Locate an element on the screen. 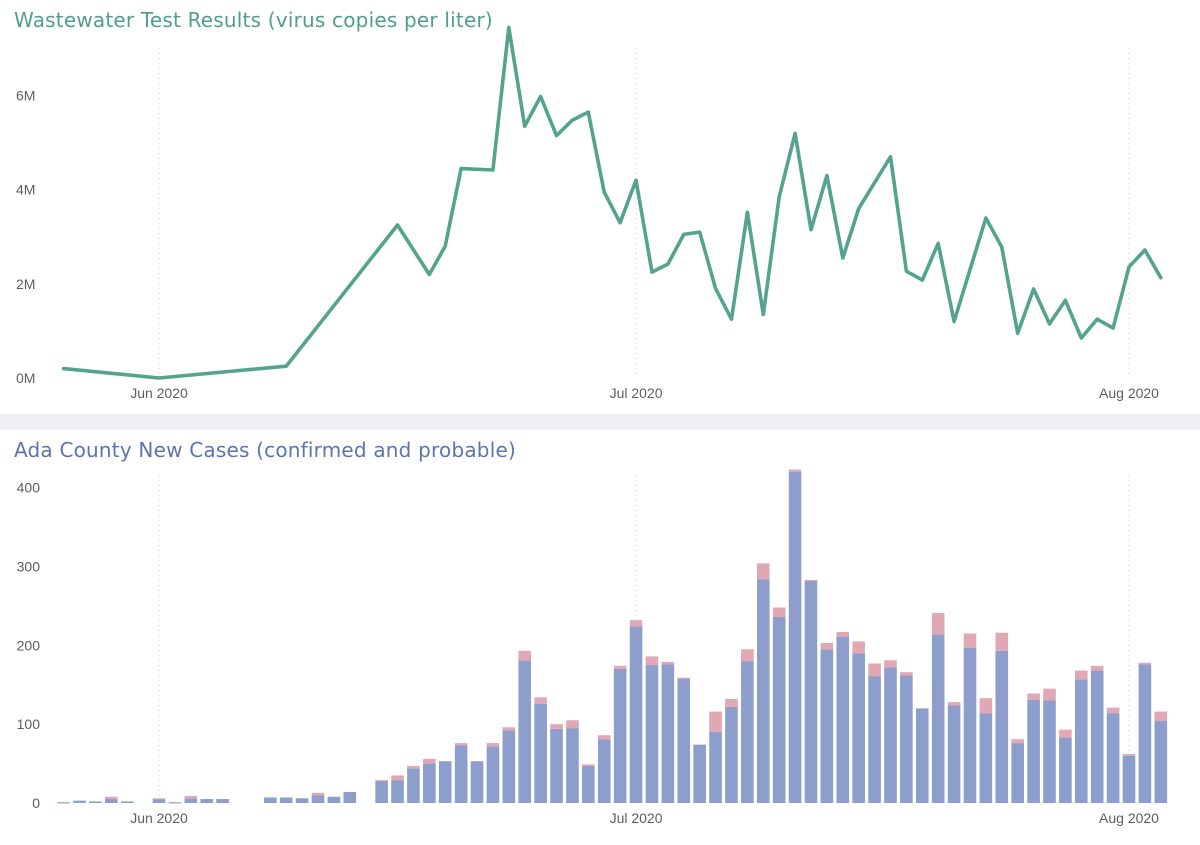 The height and width of the screenshot is (845, 1200). y-tick-label: 2M is located at coordinates (25, 284).